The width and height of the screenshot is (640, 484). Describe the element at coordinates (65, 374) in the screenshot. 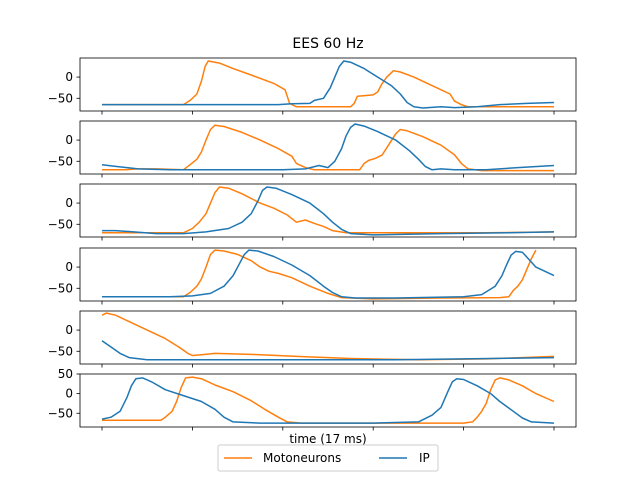

I see `y-tick-label: 50` at that location.